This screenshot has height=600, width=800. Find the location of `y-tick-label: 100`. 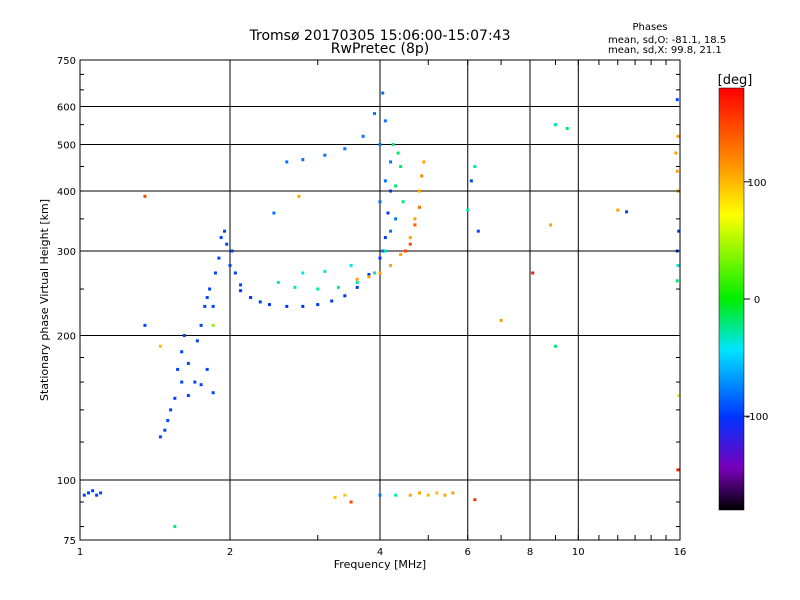

y-tick-label: 100 is located at coordinates (66, 481).